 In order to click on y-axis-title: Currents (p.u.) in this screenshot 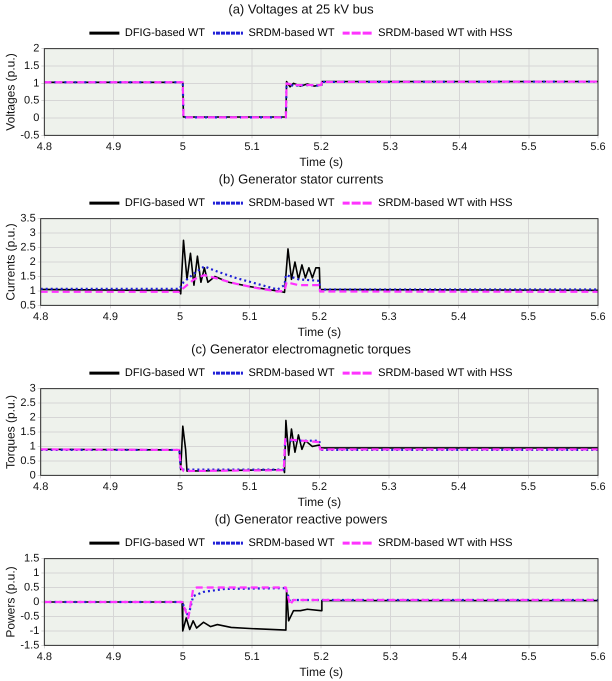, I will do `click(11, 262)`.